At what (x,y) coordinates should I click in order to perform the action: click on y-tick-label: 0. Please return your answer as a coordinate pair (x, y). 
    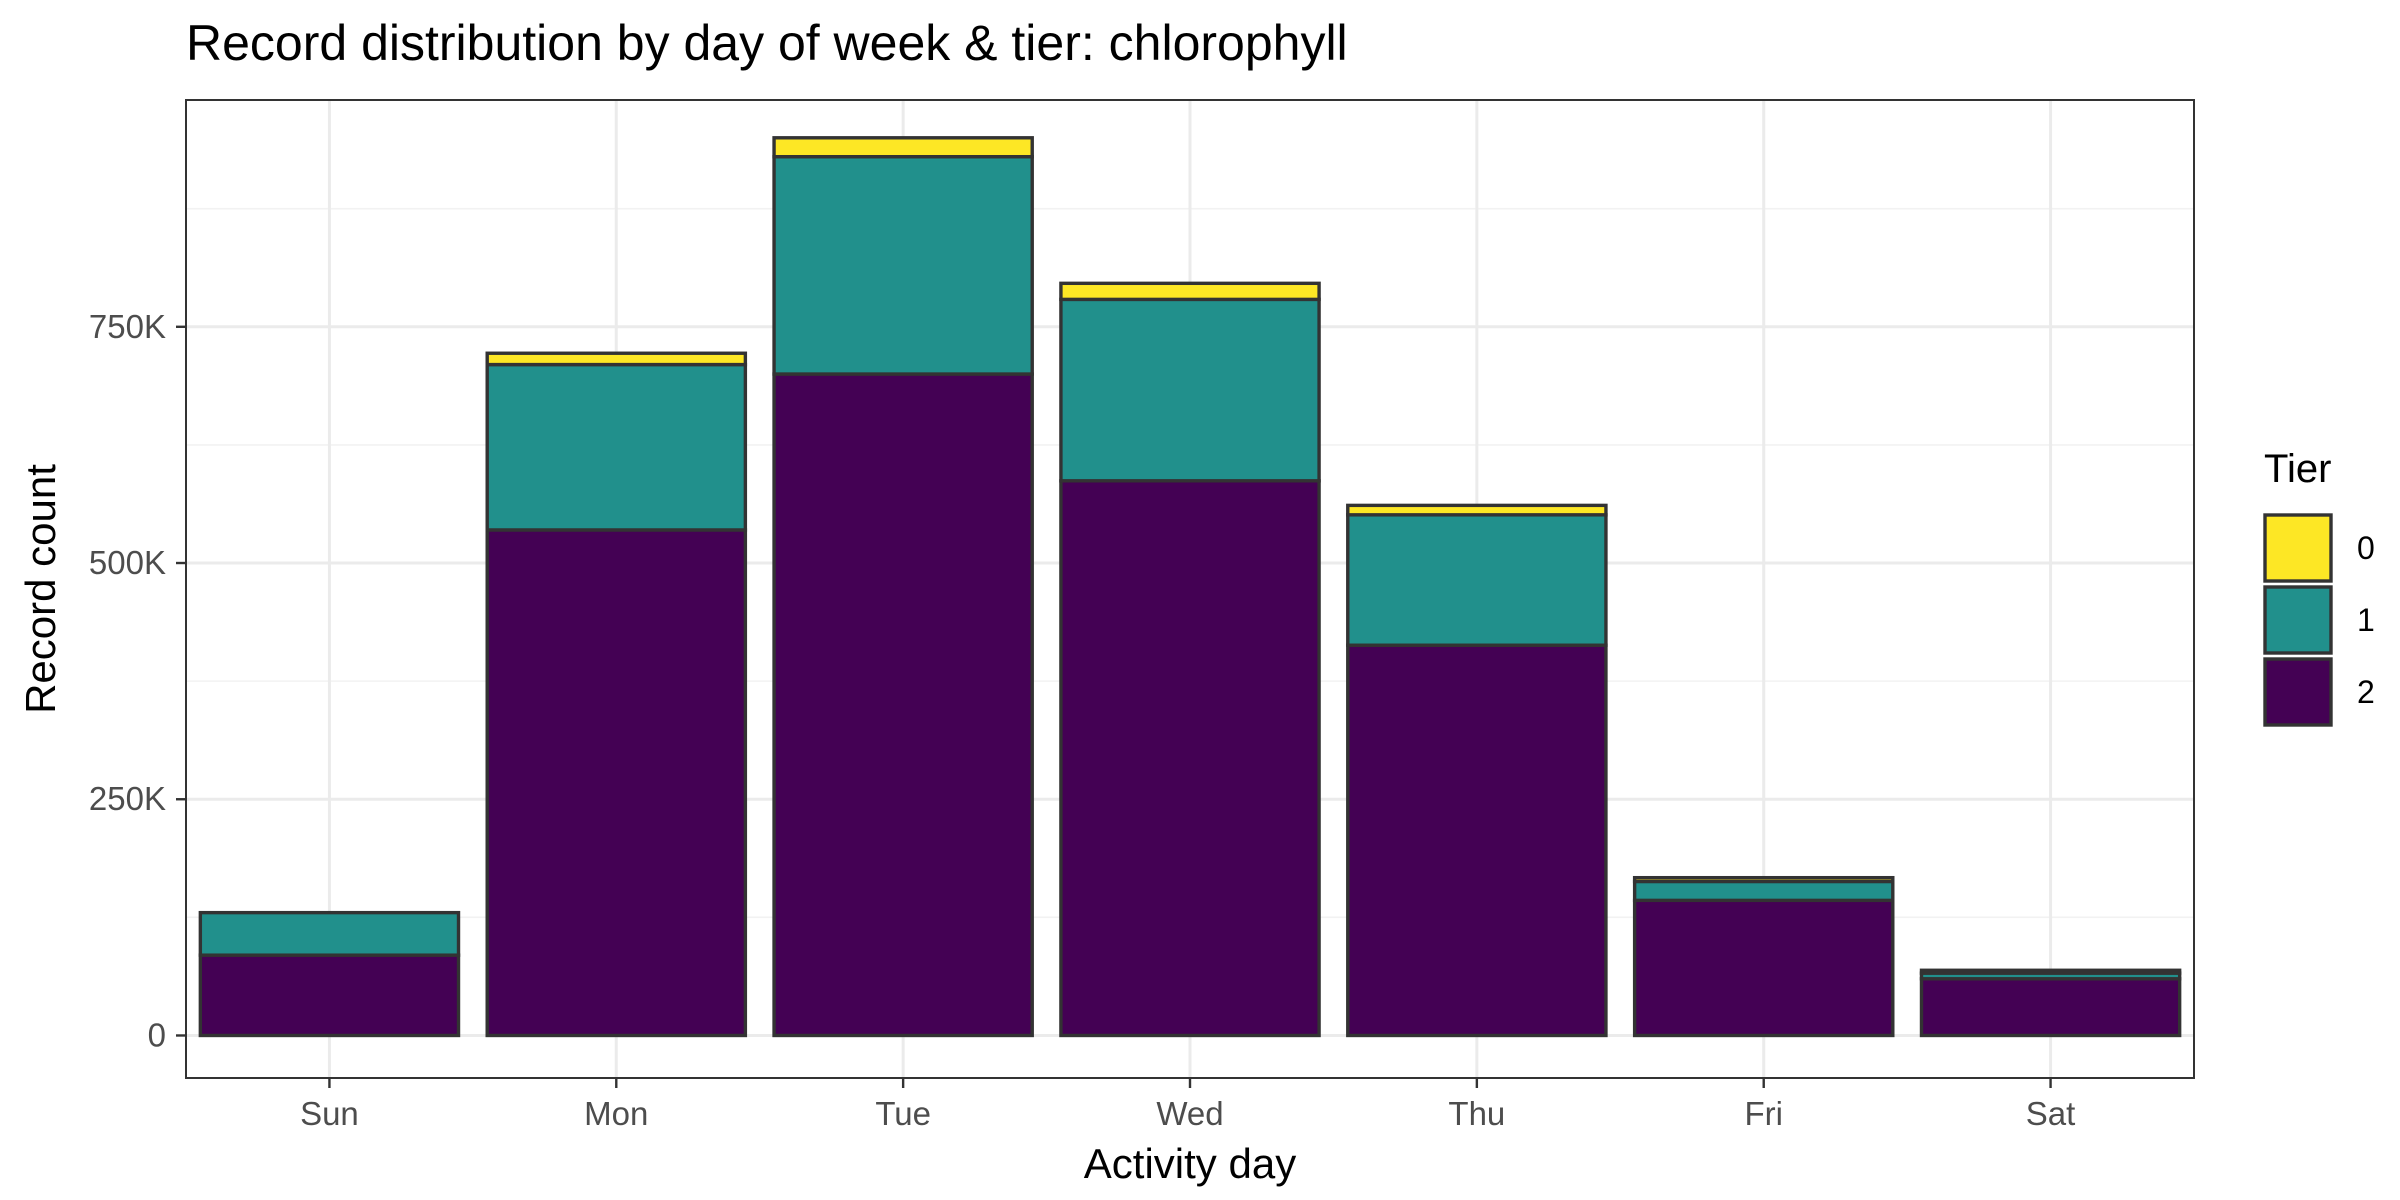
    Looking at the image, I should click on (157, 1034).